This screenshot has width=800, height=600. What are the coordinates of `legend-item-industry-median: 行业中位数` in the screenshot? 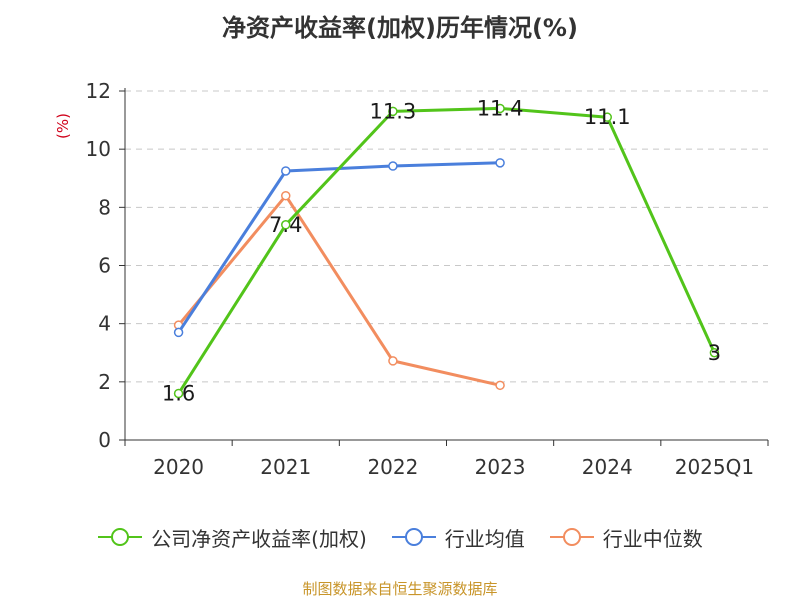 It's located at (626, 537).